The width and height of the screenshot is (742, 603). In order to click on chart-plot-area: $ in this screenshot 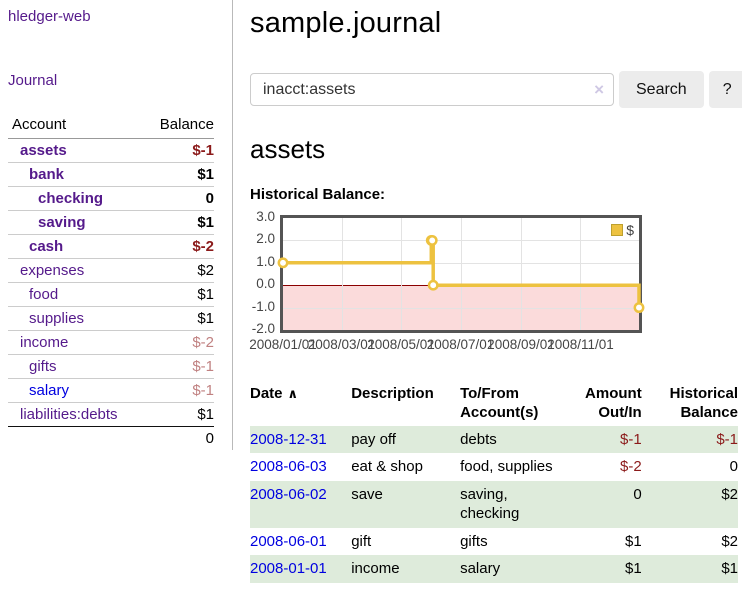, I will do `click(461, 274)`.